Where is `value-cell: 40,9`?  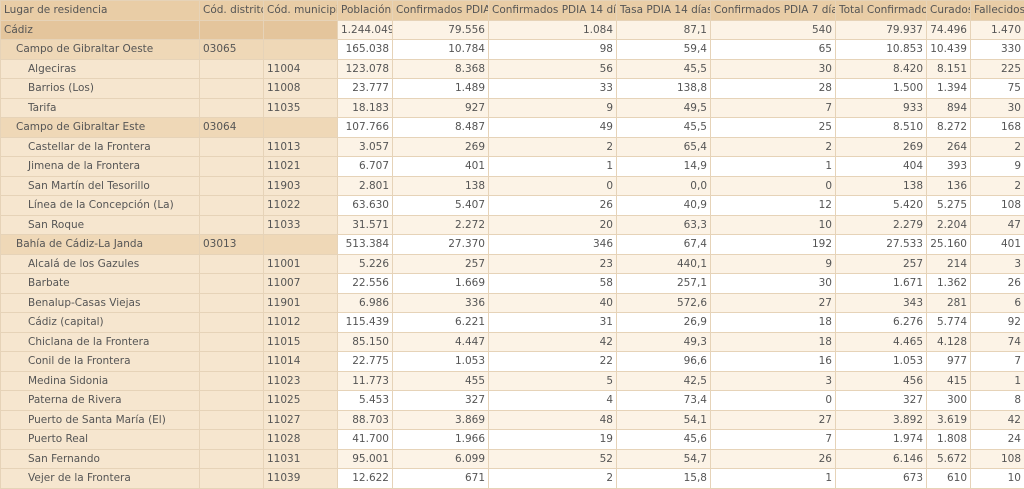
value-cell: 40,9 is located at coordinates (663, 205).